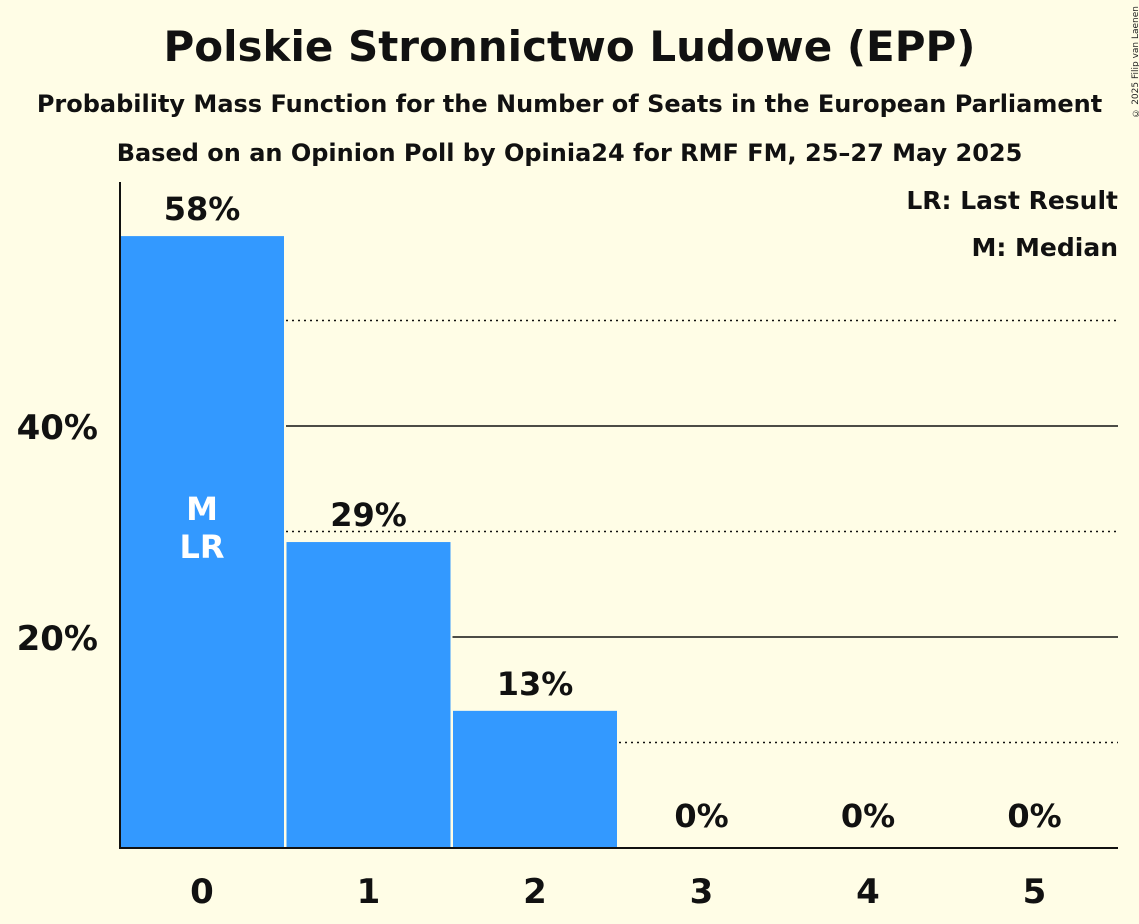 The height and width of the screenshot is (924, 1139). I want to click on x-tick-label-1: 1, so click(369, 892).